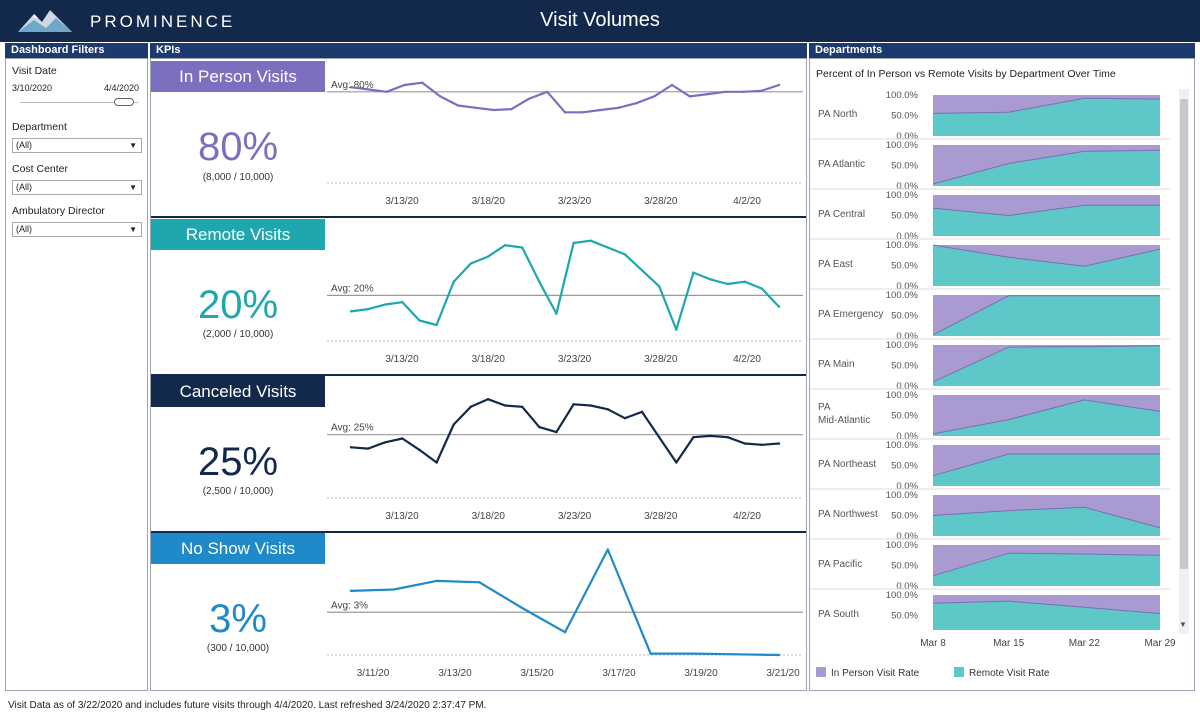 The width and height of the screenshot is (1200, 724). What do you see at coordinates (238, 76) in the screenshot?
I see `kpi-title: In Person Visits` at bounding box center [238, 76].